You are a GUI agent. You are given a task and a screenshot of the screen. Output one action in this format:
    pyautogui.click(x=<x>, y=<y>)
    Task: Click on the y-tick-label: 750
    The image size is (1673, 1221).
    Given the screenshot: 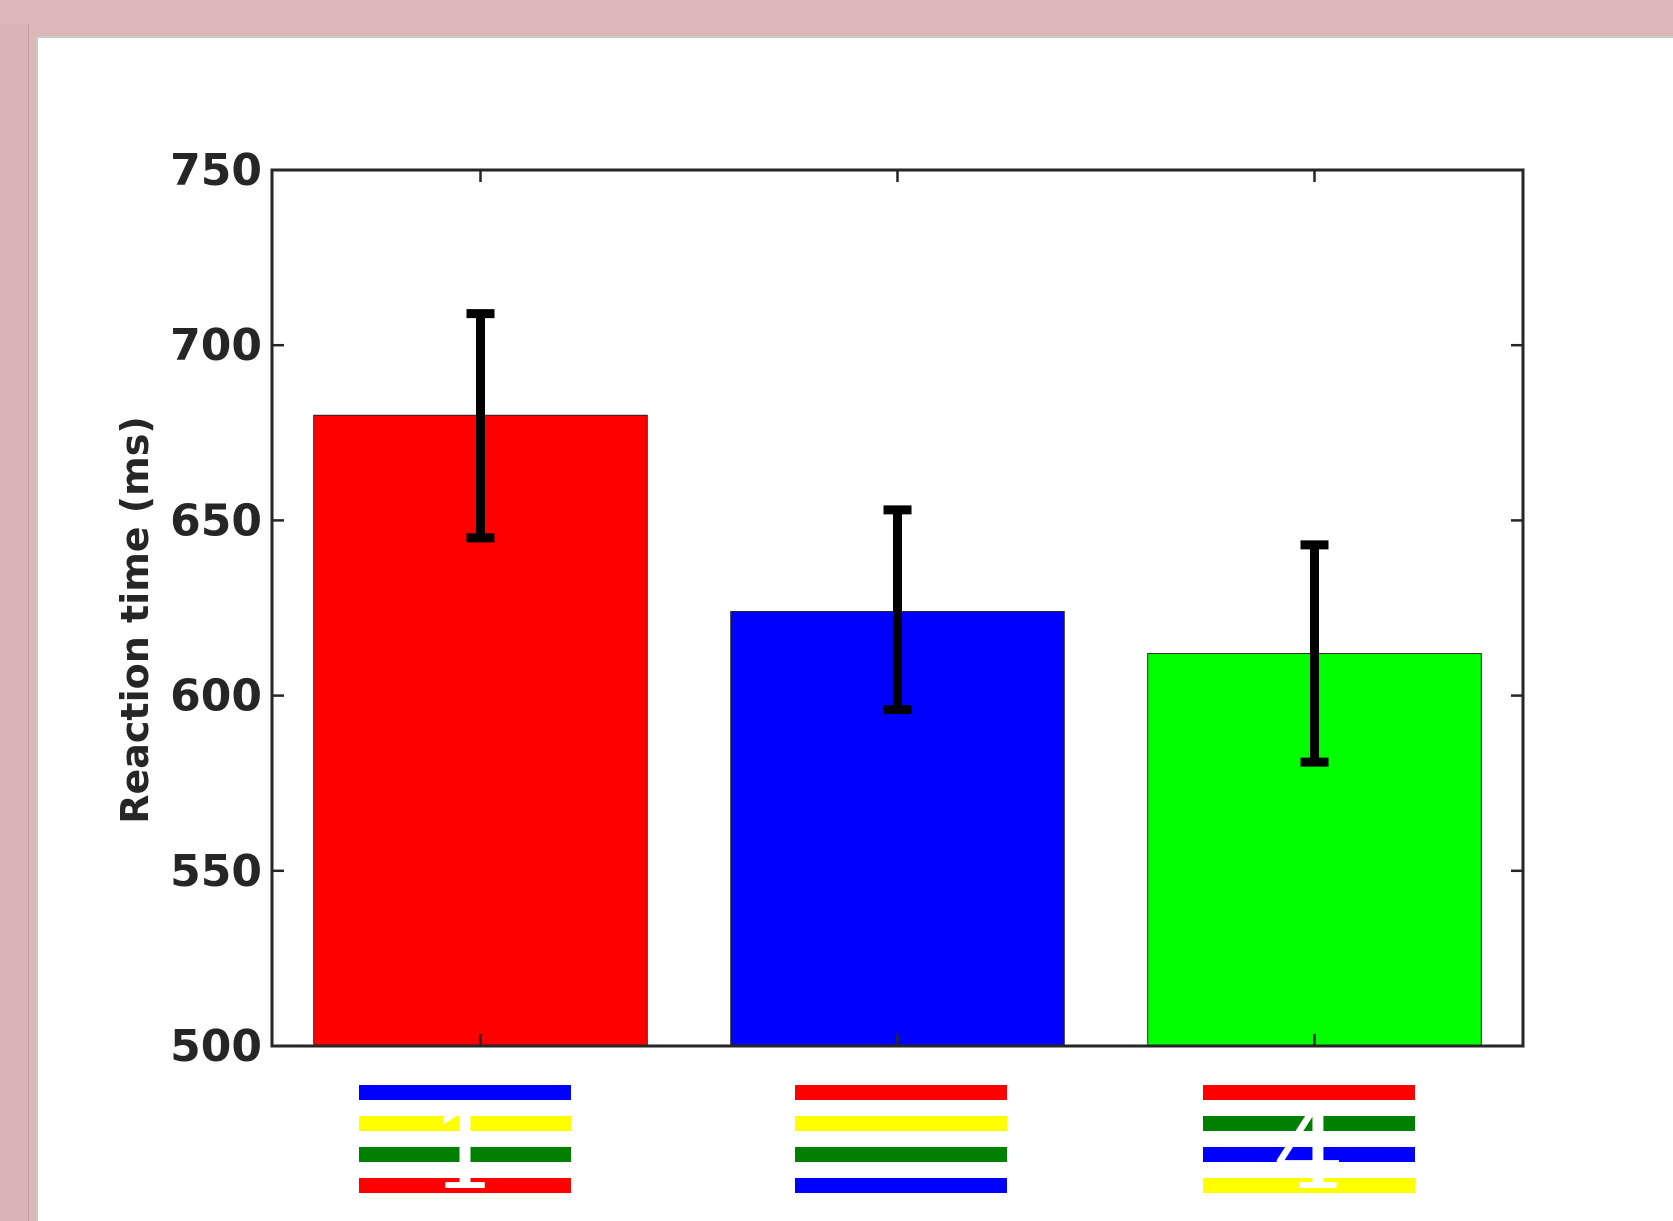 What is the action you would take?
    pyautogui.click(x=216, y=170)
    